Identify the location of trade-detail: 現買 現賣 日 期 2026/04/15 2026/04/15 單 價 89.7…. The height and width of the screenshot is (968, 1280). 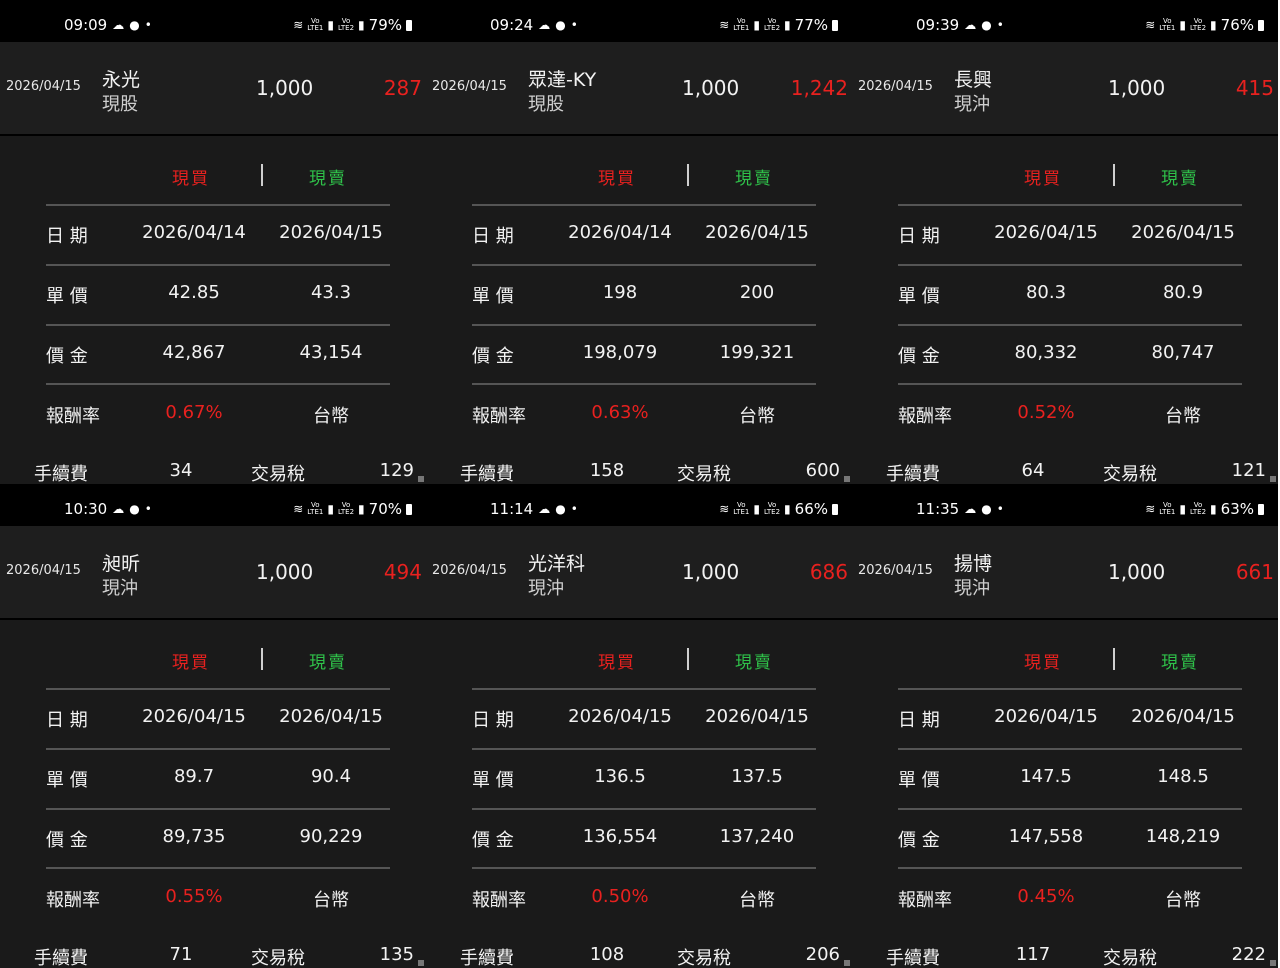
(213, 794).